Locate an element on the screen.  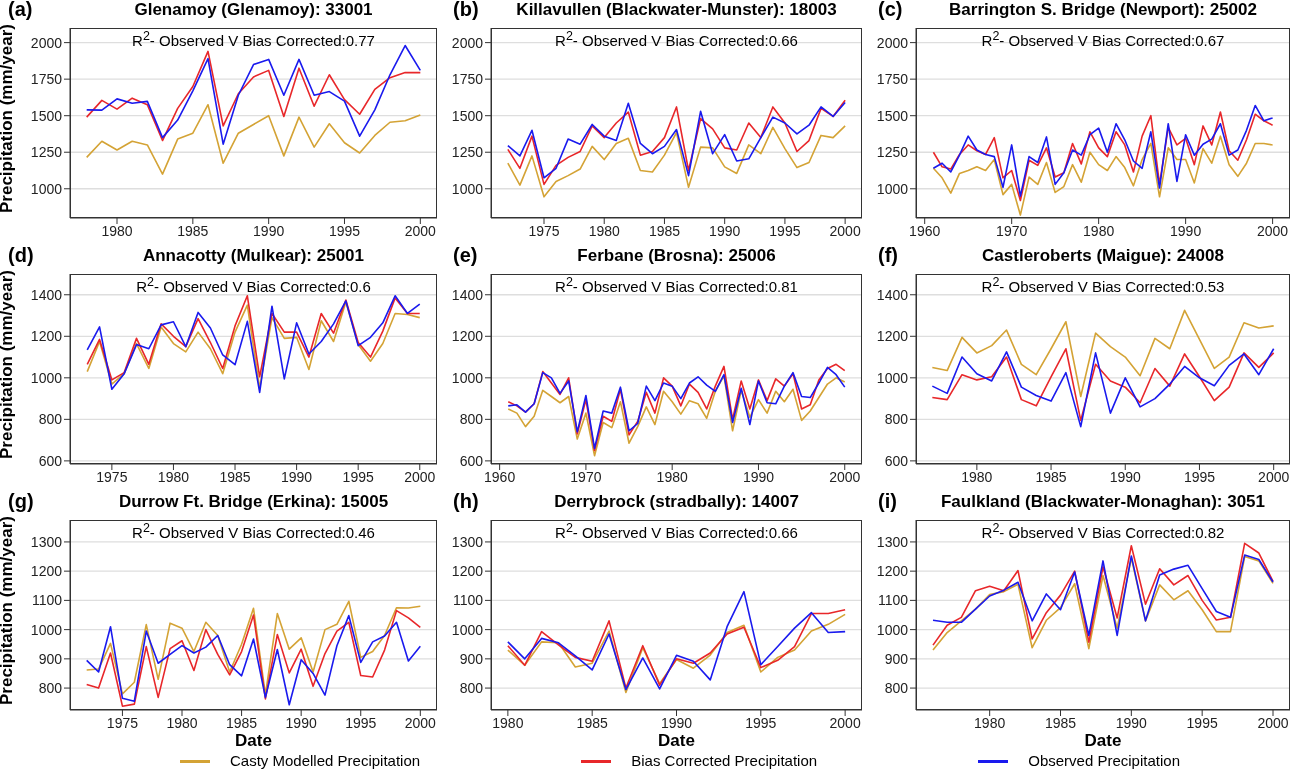
y-tick-label: 600 is located at coordinates (50, 460).